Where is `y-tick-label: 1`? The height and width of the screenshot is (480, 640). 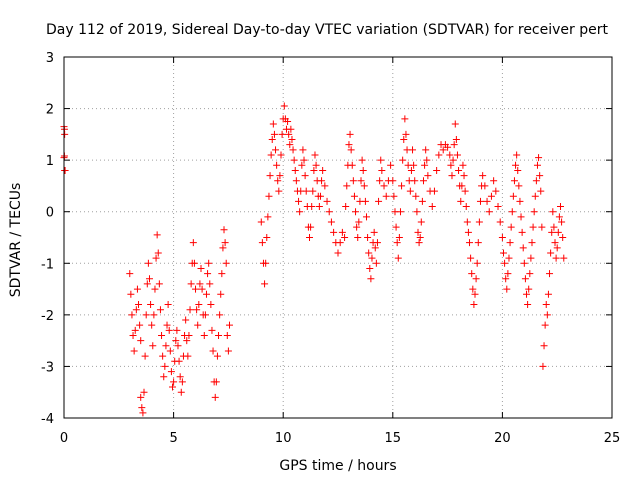 y-tick-label: 1 is located at coordinates (50, 161).